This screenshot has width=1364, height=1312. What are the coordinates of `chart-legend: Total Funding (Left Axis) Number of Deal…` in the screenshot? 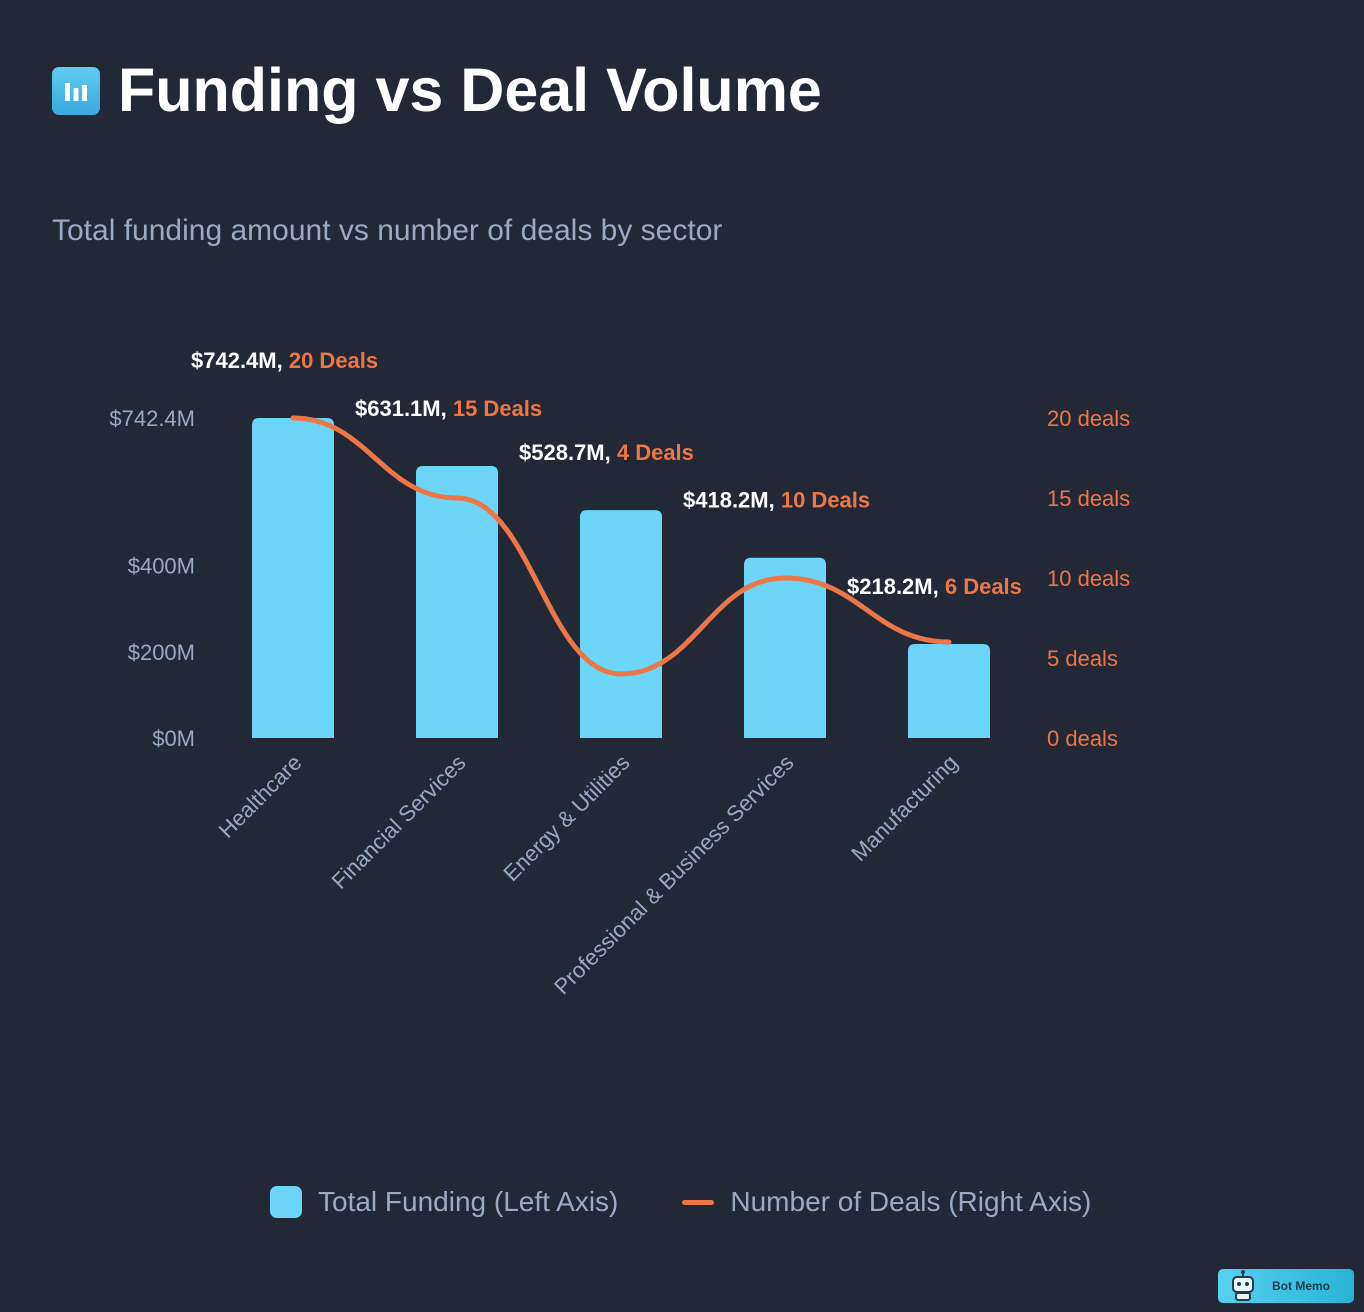 It's located at (680, 1202).